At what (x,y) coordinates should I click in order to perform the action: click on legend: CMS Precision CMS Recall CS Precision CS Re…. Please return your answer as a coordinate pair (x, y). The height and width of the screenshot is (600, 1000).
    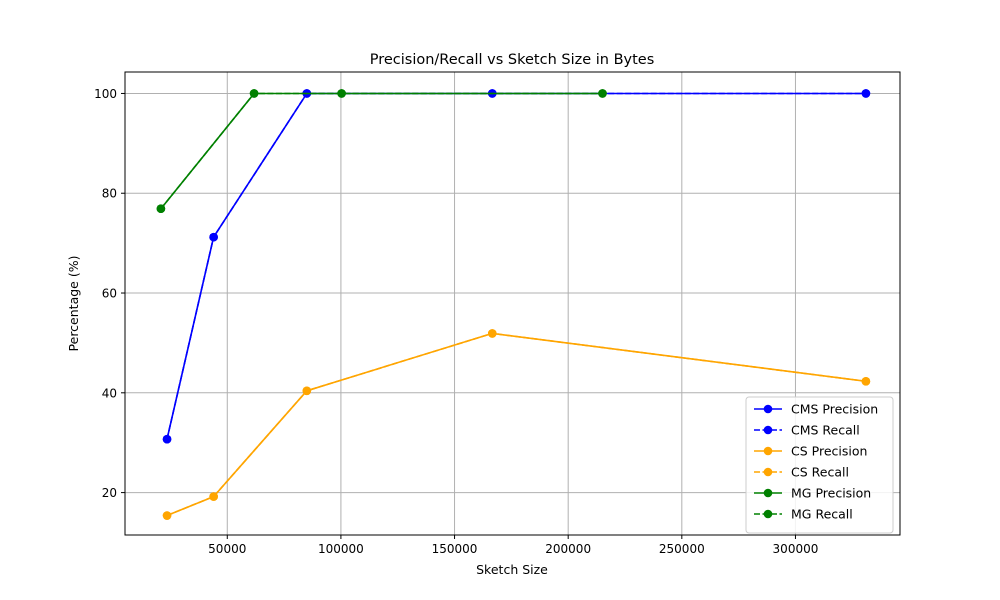
    Looking at the image, I should click on (819, 465).